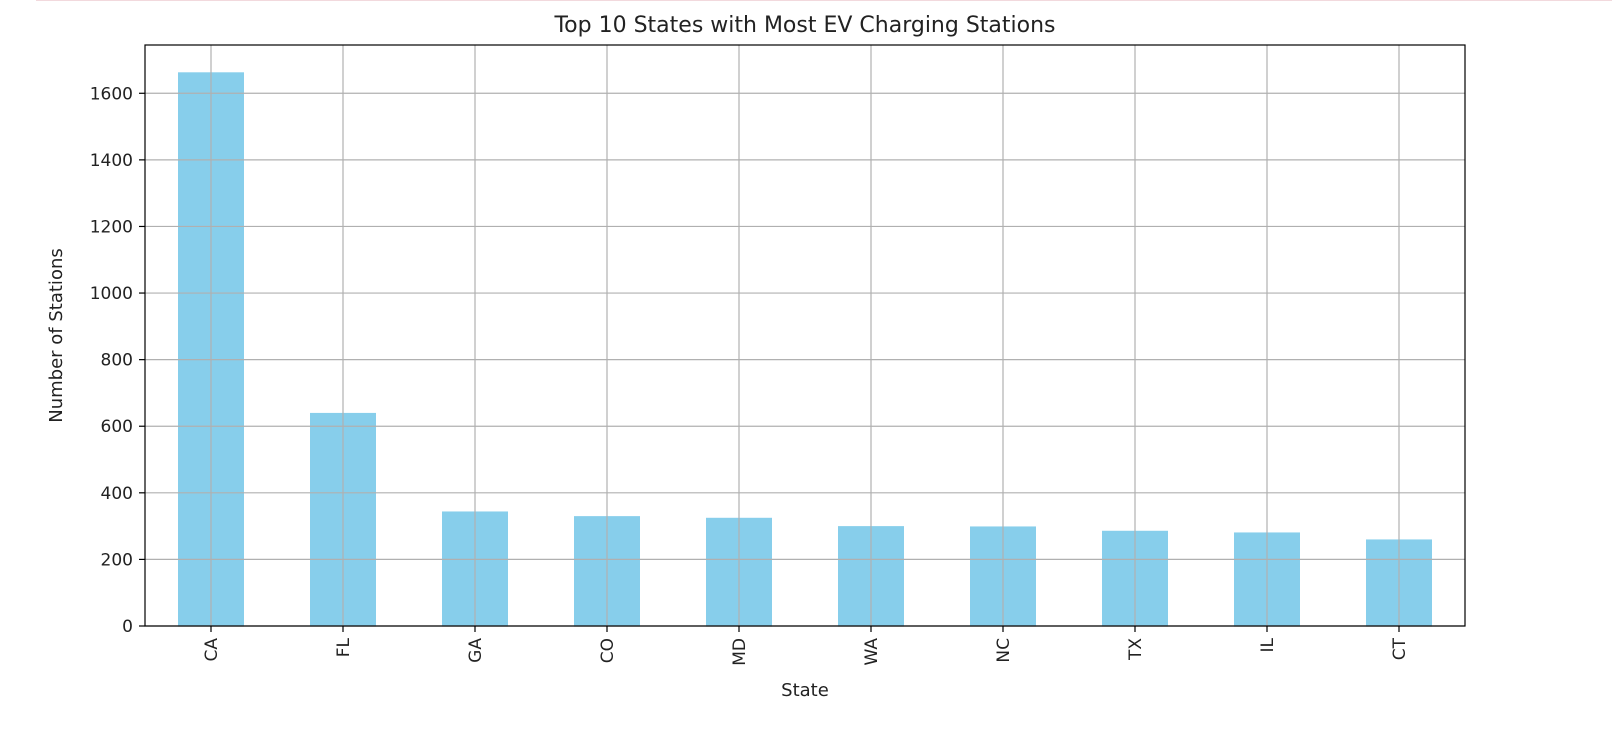  What do you see at coordinates (117, 427) in the screenshot?
I see `y-tick-label: 600` at bounding box center [117, 427].